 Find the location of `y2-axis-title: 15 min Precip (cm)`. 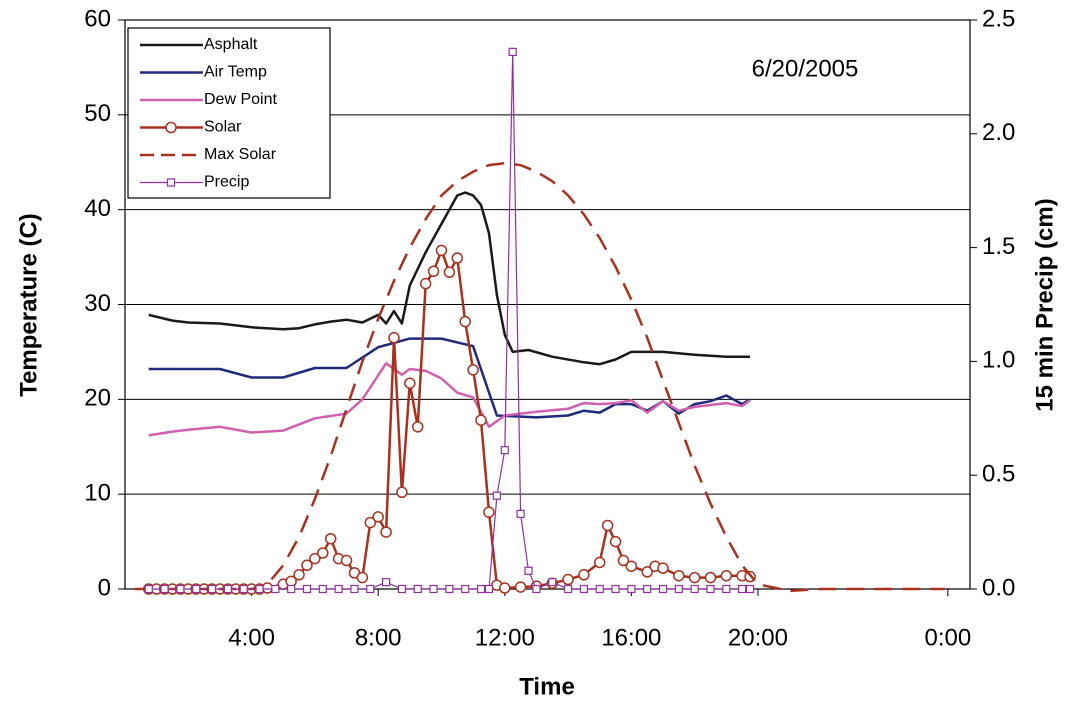

y2-axis-title: 15 min Precip (cm) is located at coordinates (1044, 304).